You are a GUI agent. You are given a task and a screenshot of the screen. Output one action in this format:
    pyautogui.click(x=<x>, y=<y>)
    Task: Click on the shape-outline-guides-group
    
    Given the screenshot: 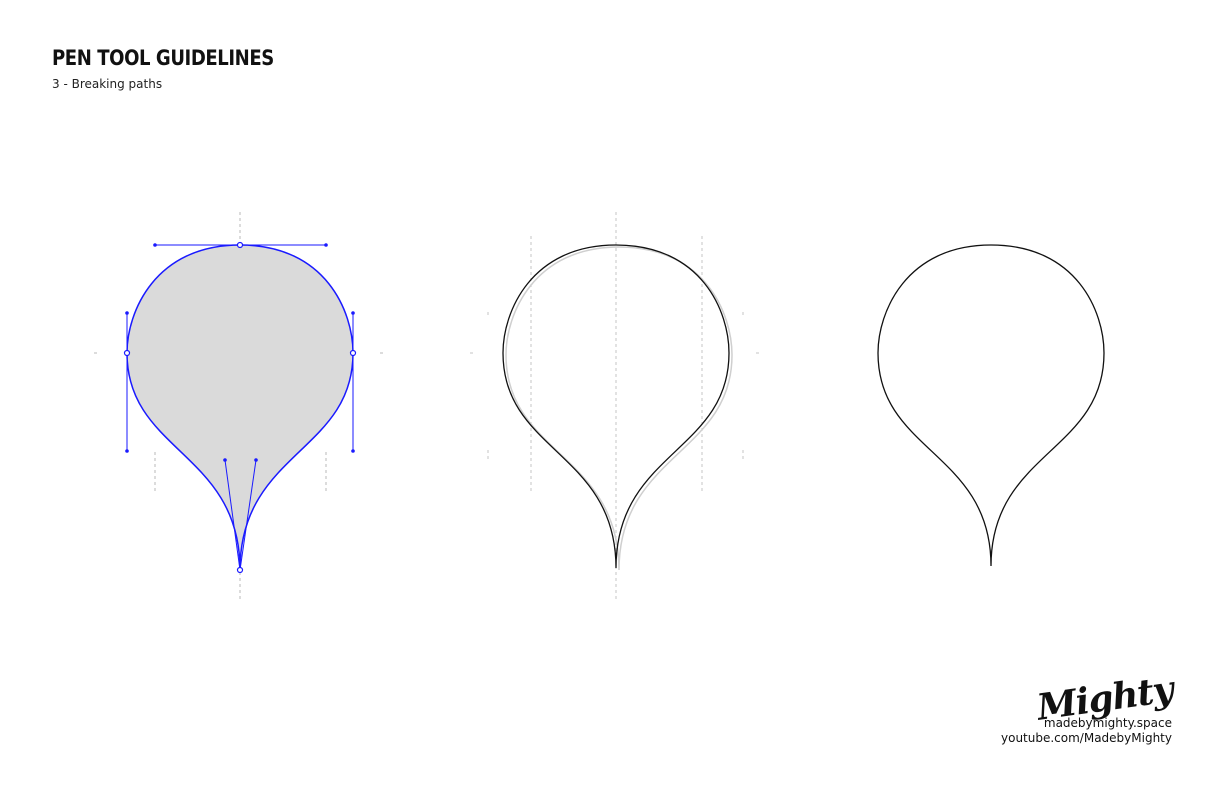 What is the action you would take?
    pyautogui.click(x=616, y=407)
    